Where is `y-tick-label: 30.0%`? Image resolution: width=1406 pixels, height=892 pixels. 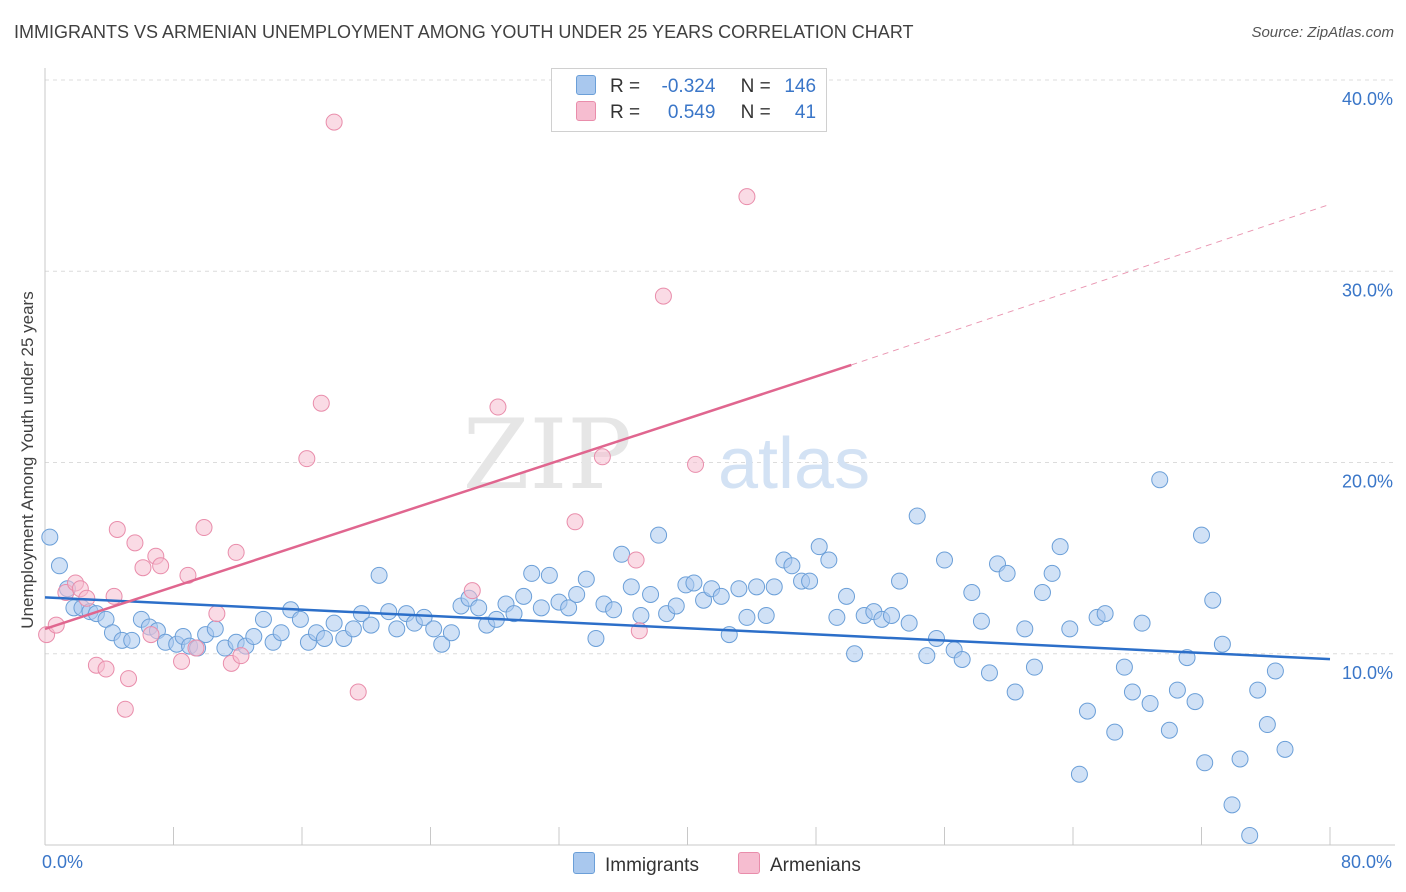
y-tick-label: 30.0% is located at coordinates (1367, 290).